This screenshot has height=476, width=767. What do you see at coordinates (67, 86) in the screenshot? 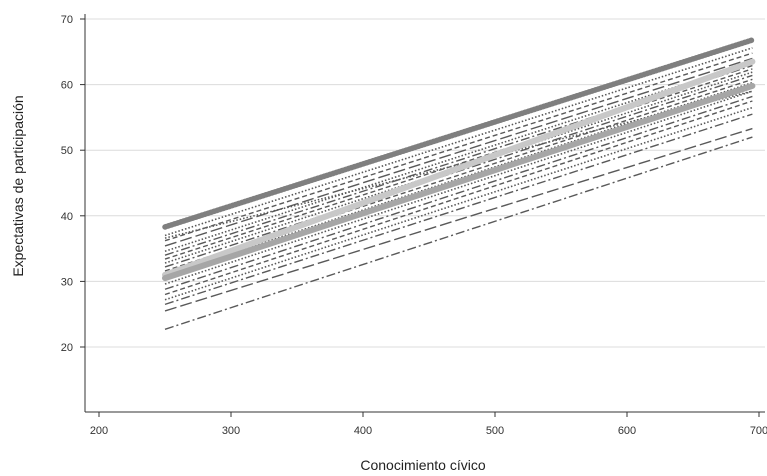
I see `y-tick-label: 60` at bounding box center [67, 86].